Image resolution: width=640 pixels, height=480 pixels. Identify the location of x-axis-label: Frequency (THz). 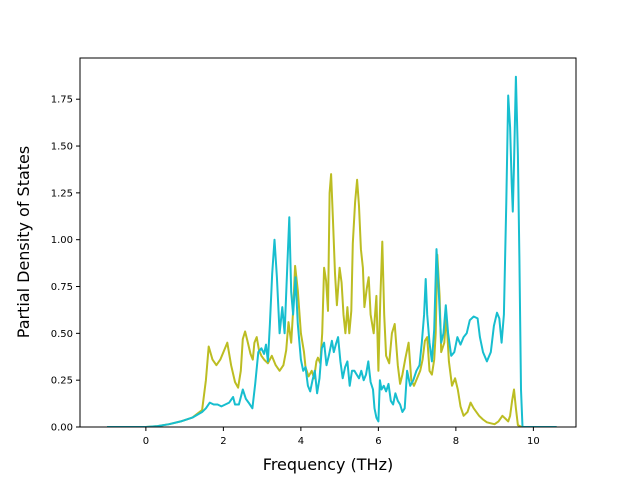
(328, 464).